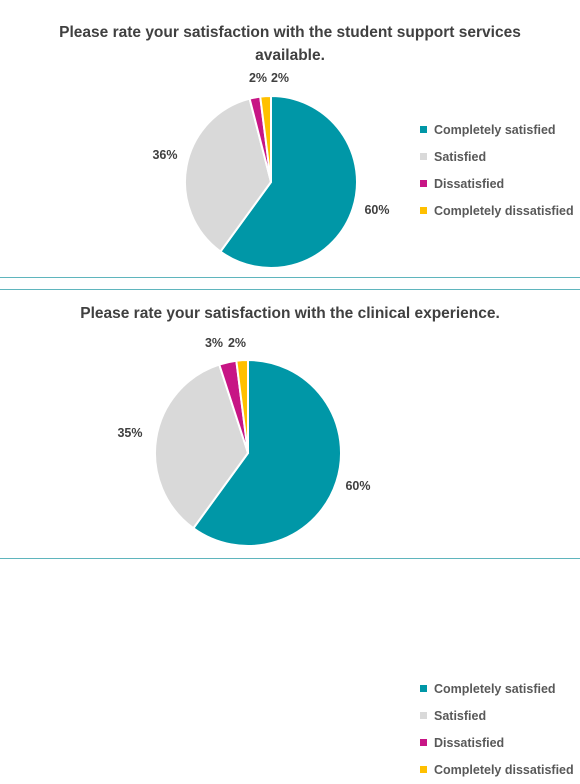 The height and width of the screenshot is (784, 580). I want to click on data-label-dissatisfied: 3%, so click(214, 343).